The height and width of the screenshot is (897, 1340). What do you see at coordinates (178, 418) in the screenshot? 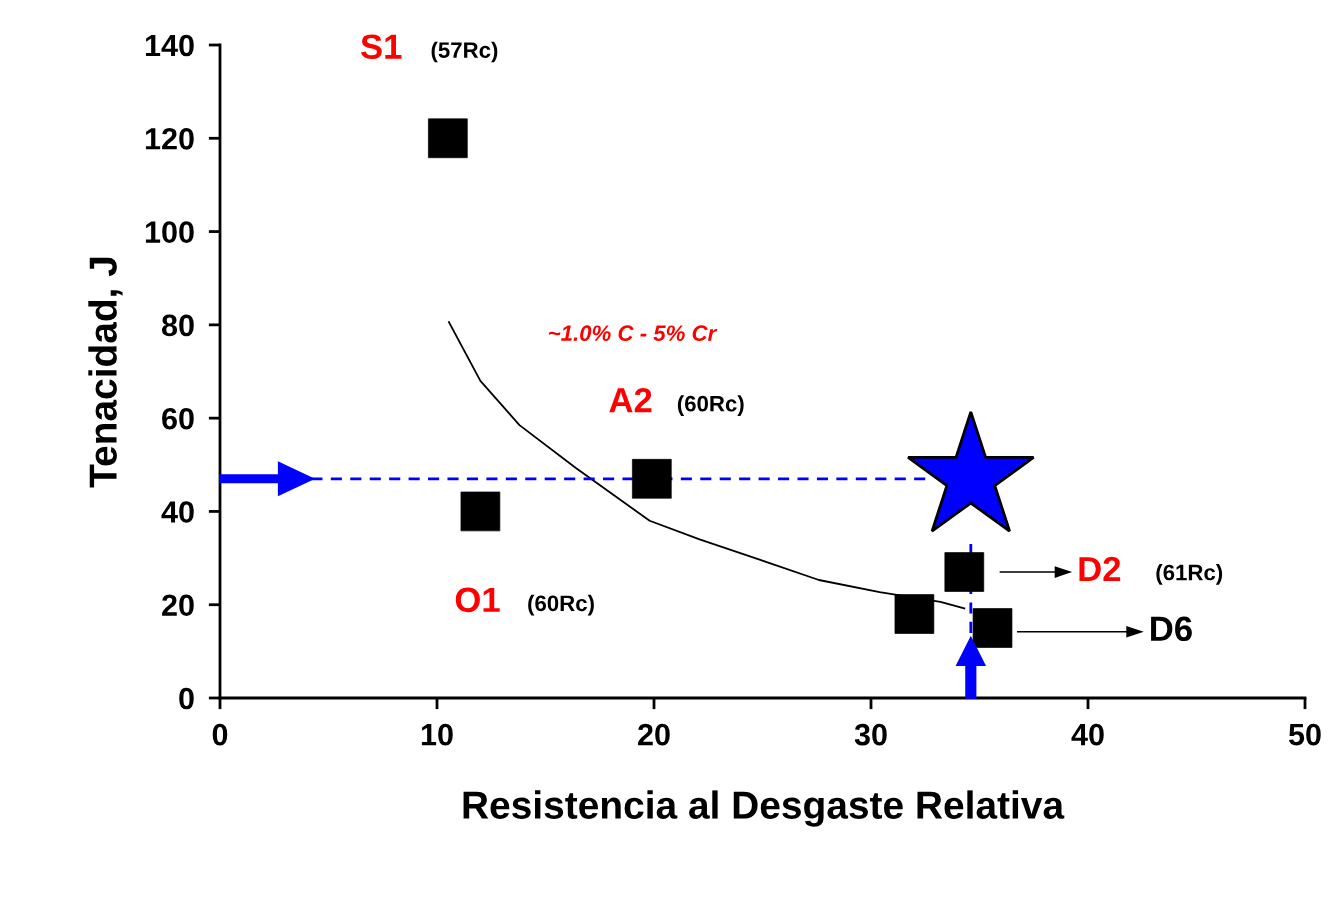
I see `y-tick-label: 60` at bounding box center [178, 418].